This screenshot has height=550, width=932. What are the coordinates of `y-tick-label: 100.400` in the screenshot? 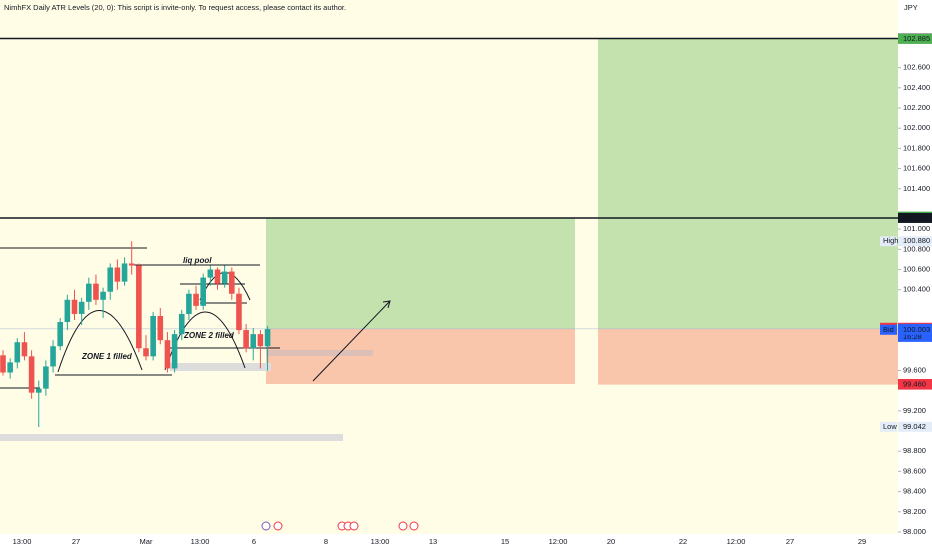 It's located at (916, 289).